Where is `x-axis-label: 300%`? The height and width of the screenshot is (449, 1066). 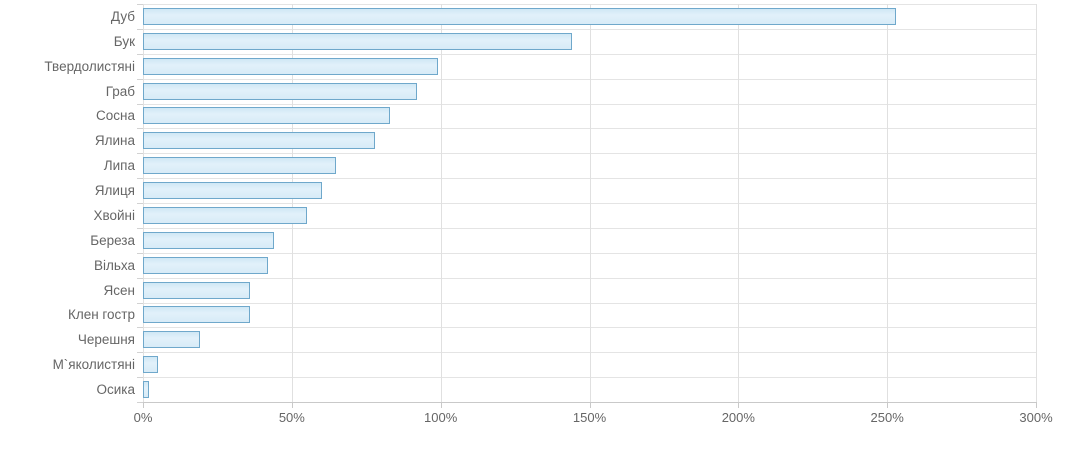 x-axis-label: 300% is located at coordinates (1036, 417).